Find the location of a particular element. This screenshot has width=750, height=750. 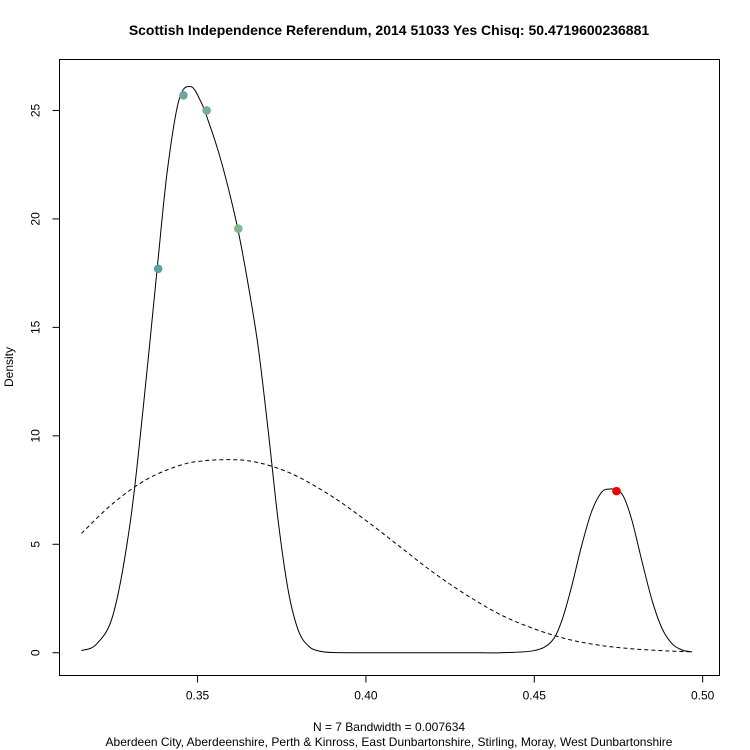

y-tick-label: 10 is located at coordinates (36, 436).